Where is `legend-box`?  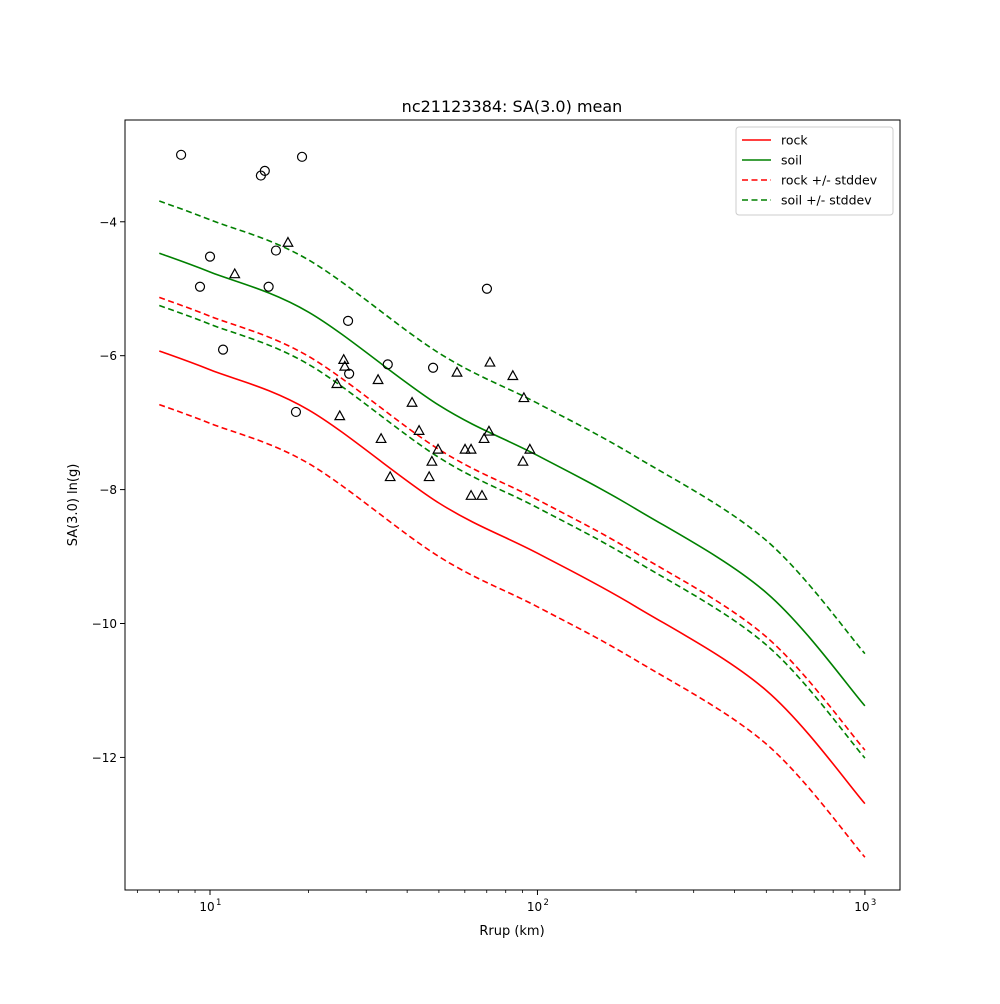 legend-box is located at coordinates (814, 171).